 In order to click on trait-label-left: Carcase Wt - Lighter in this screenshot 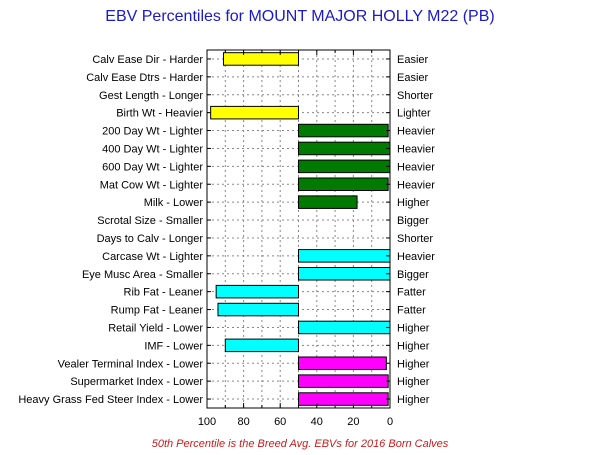, I will do `click(152, 257)`.